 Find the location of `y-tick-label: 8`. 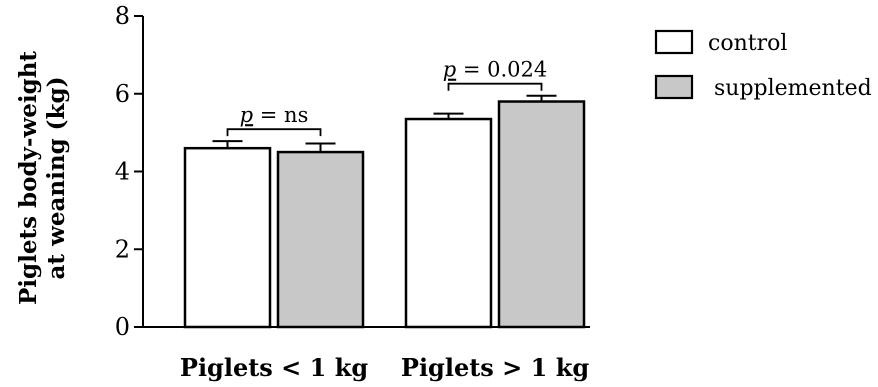

y-tick-label: 8 is located at coordinates (122, 16).